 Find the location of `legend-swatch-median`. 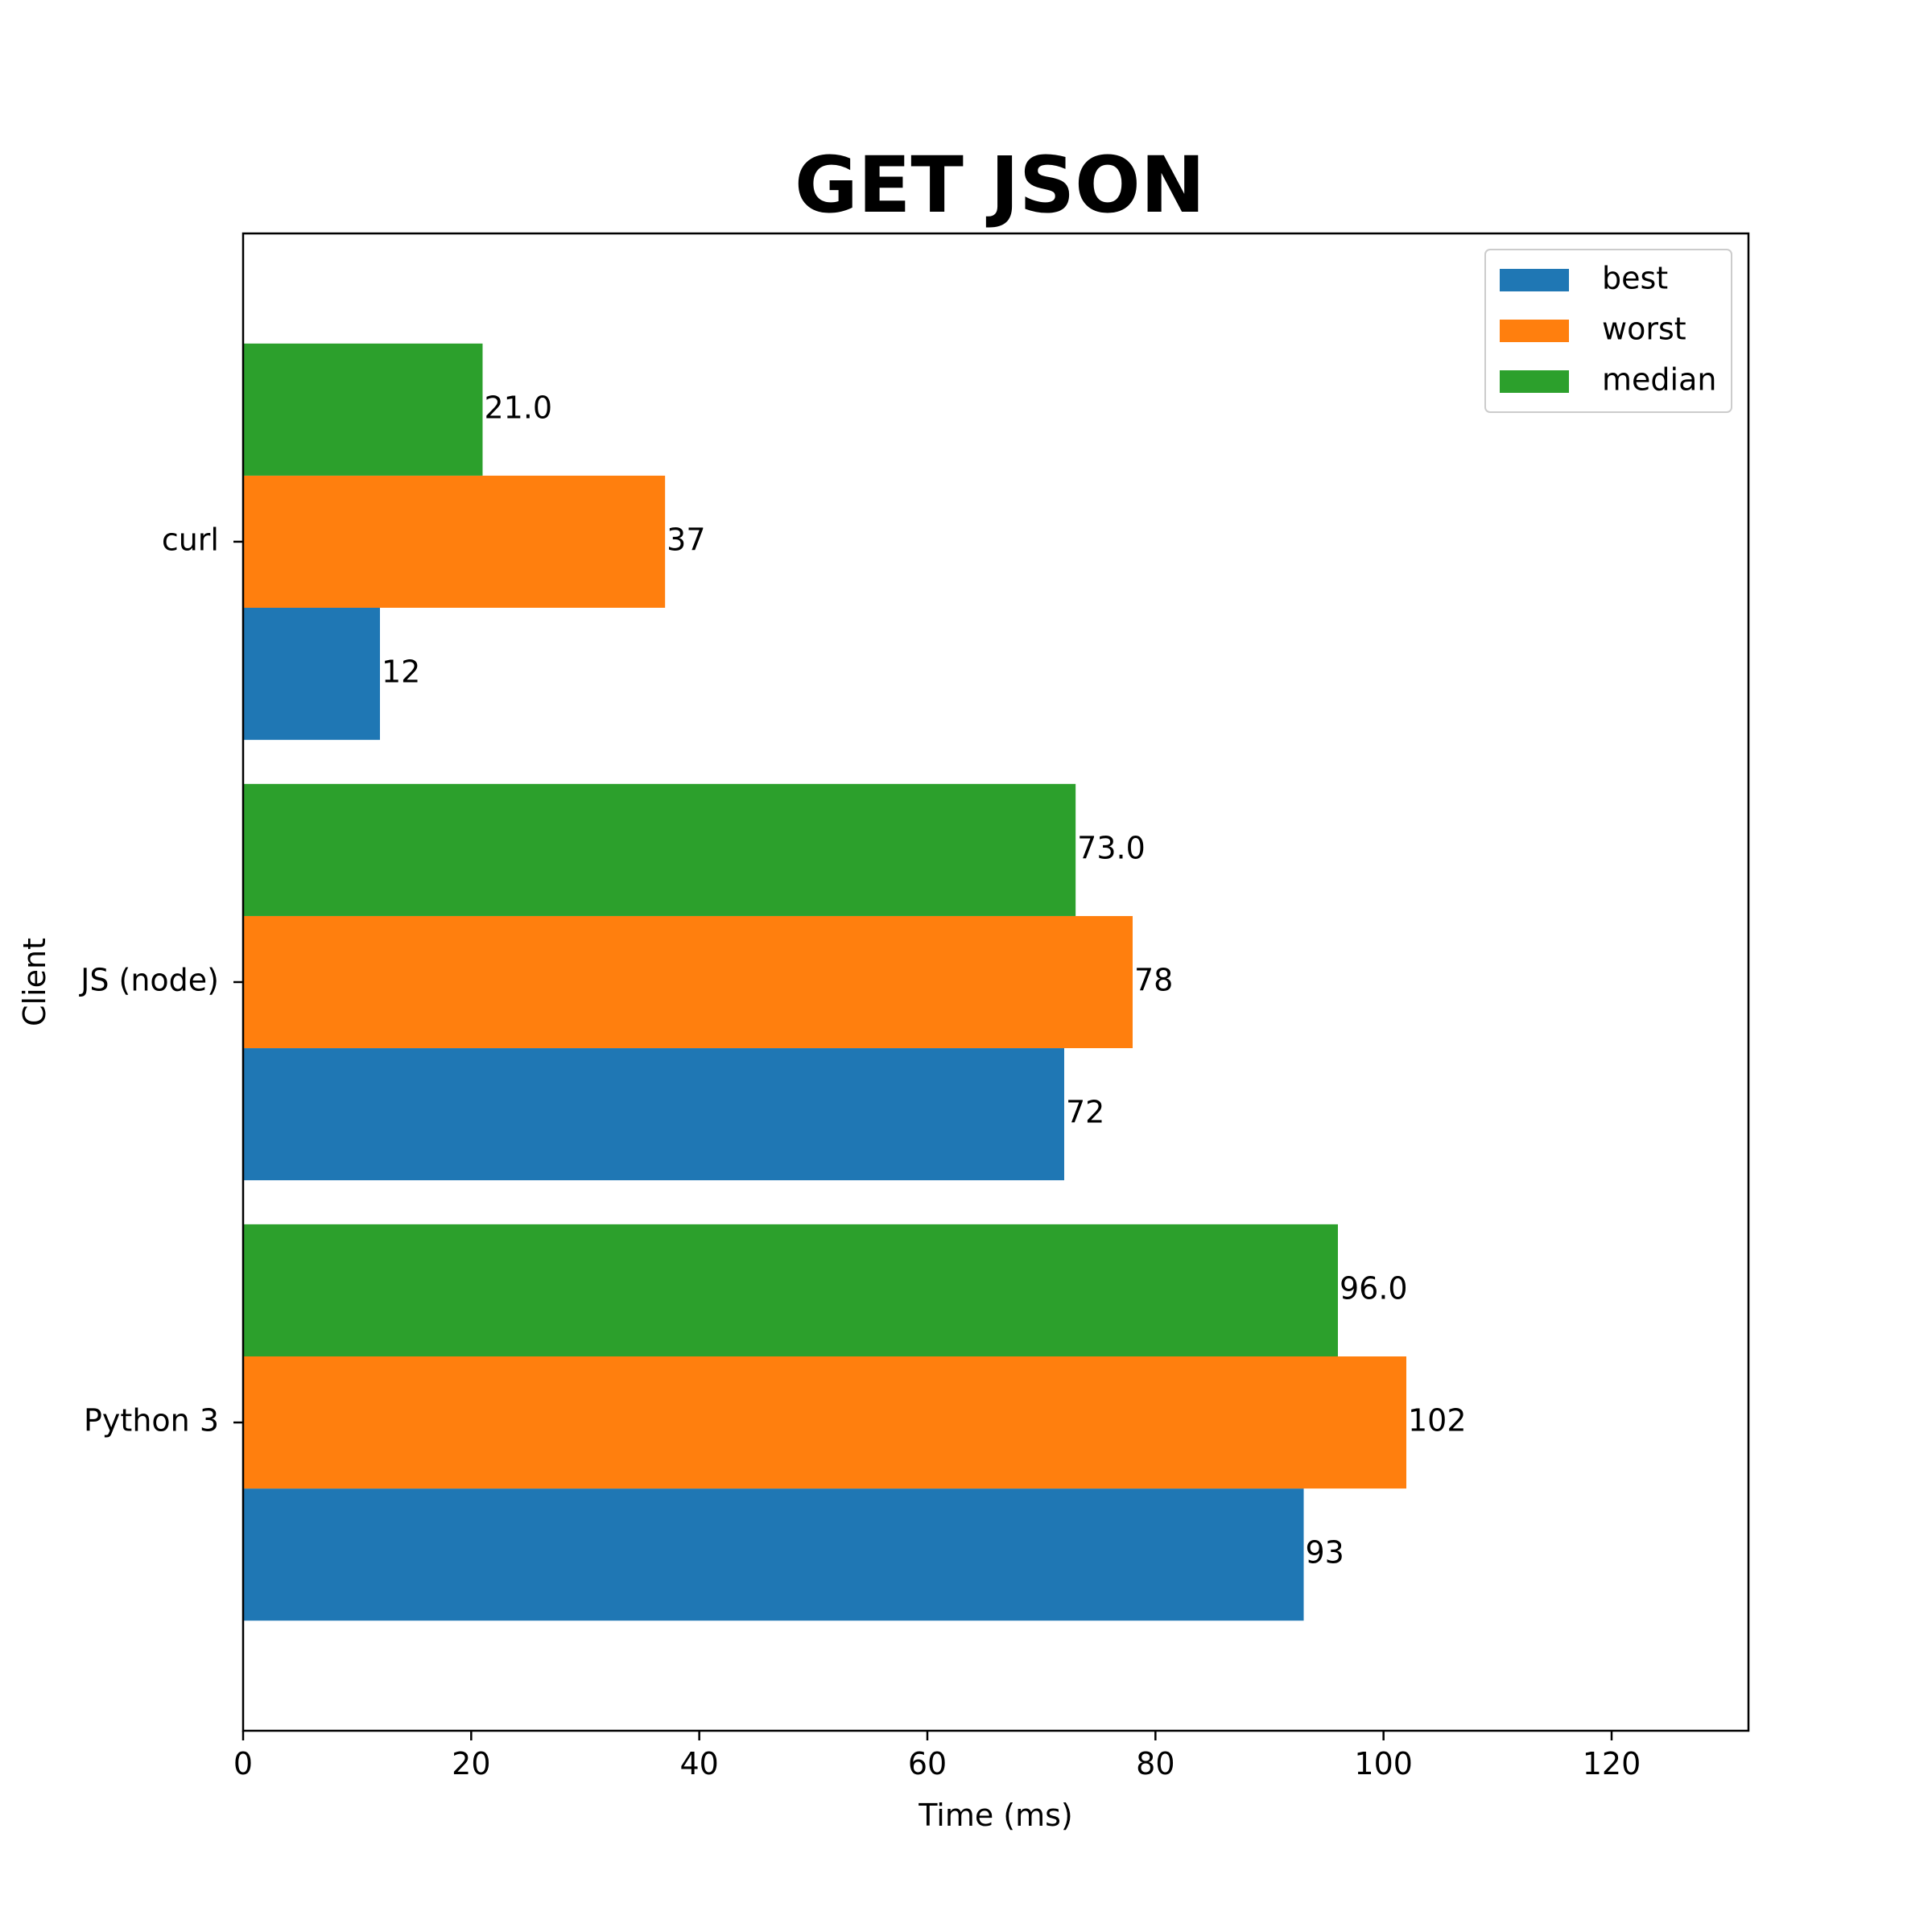

legend-swatch-median is located at coordinates (1534, 381).